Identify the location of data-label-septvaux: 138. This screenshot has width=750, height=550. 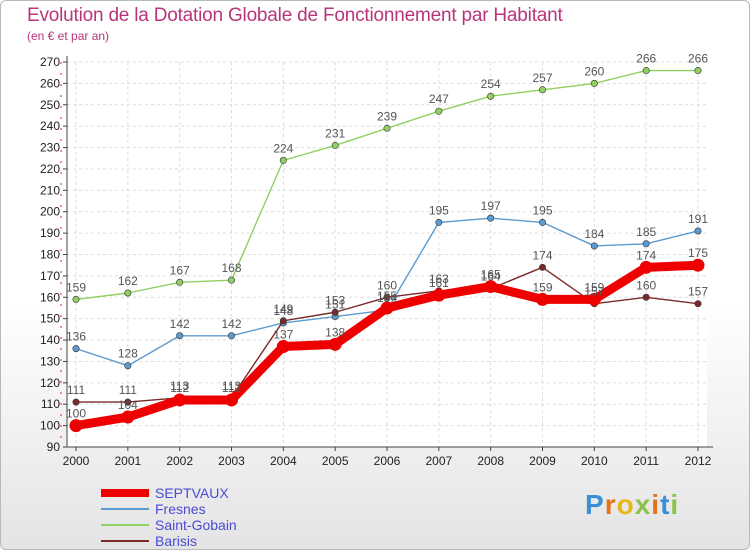
(335, 332).